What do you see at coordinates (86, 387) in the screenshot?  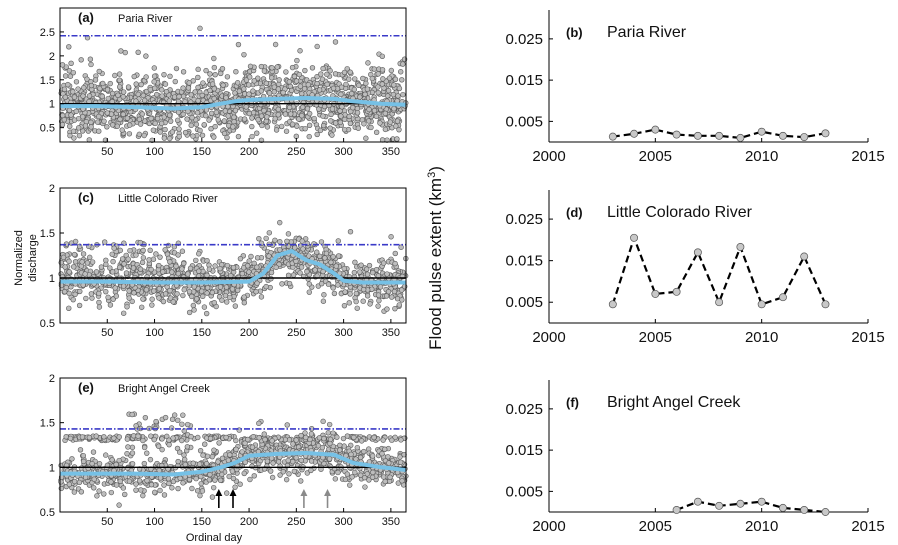 I see `panel-label: (e)` at bounding box center [86, 387].